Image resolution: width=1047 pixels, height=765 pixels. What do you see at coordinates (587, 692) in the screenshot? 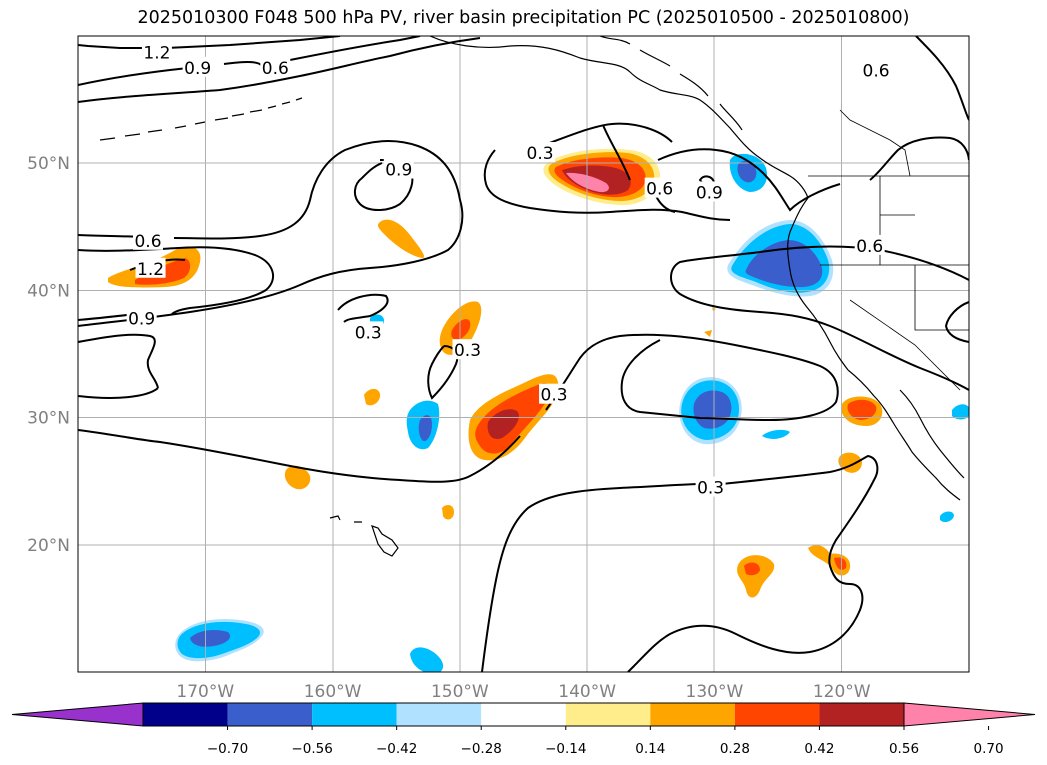
I see `longitude-label: 140°W` at bounding box center [587, 692].